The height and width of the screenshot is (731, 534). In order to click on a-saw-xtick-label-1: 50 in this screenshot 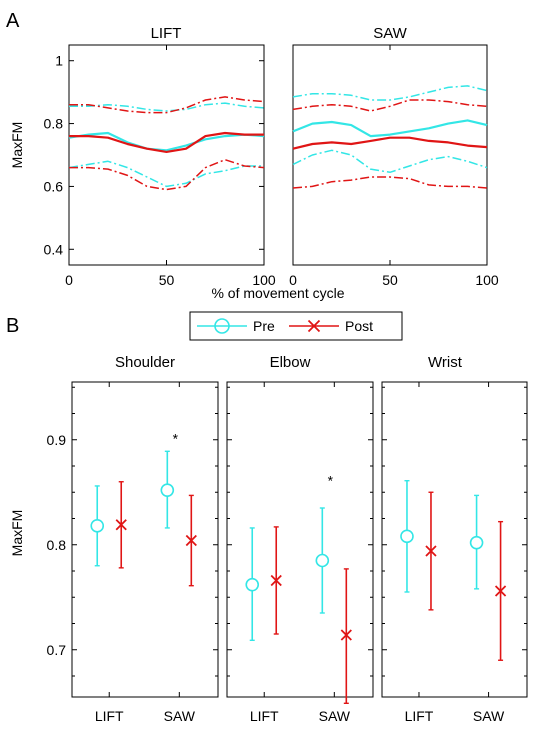, I will do `click(390, 280)`.